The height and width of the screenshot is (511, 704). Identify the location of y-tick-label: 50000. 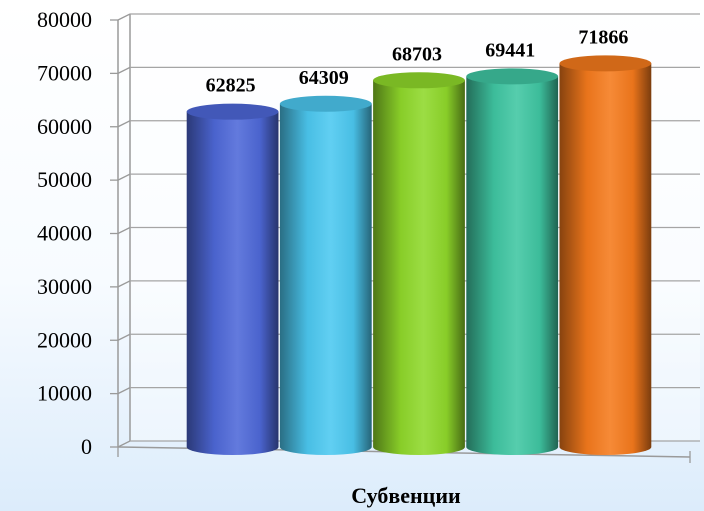
(64, 179).